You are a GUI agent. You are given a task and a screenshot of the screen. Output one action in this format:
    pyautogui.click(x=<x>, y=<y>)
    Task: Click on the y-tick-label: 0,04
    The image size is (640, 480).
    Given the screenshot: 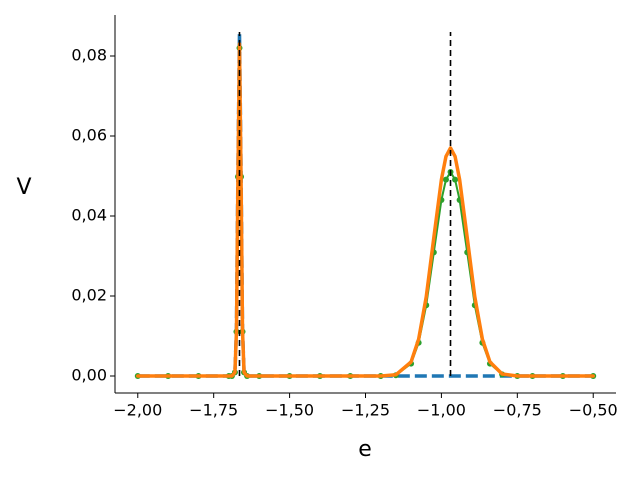 What is the action you would take?
    pyautogui.click(x=89, y=215)
    